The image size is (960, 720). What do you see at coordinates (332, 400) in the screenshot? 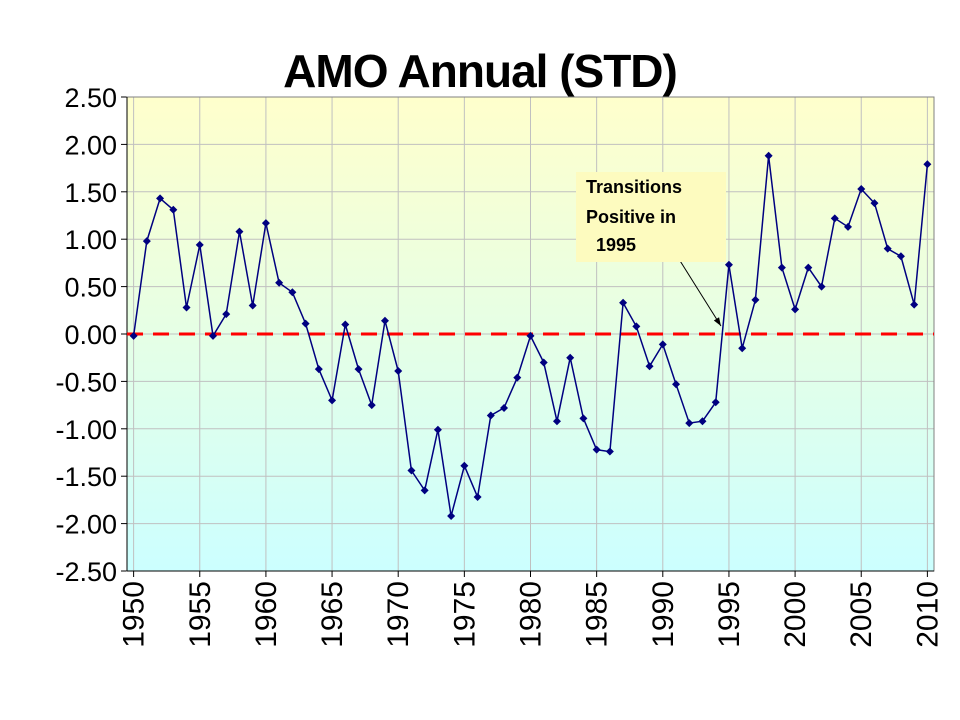
I see `data-point-1965` at bounding box center [332, 400].